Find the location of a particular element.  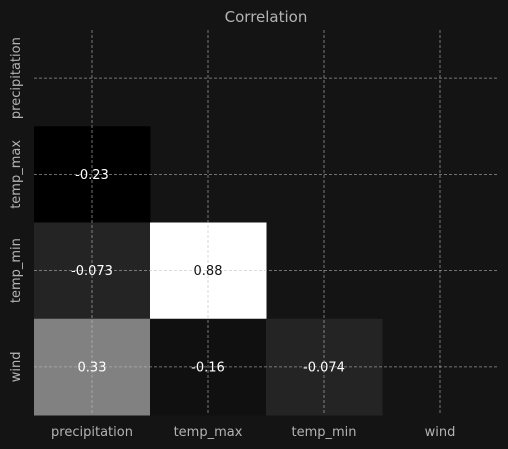

cell-value-label-wind-precipitation: 0.33 is located at coordinates (92, 367).